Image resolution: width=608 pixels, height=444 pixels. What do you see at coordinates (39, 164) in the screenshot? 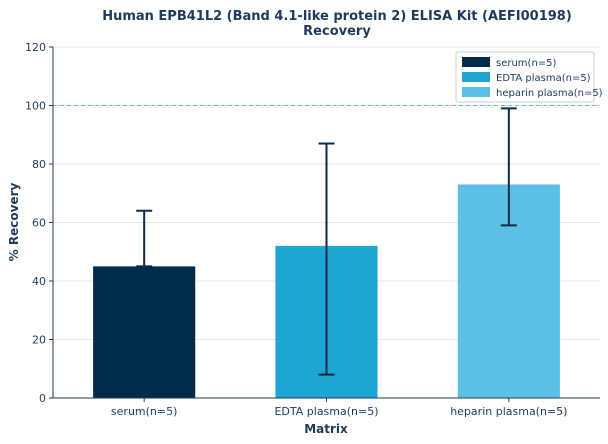
I see `y-tick-label: 80` at bounding box center [39, 164].